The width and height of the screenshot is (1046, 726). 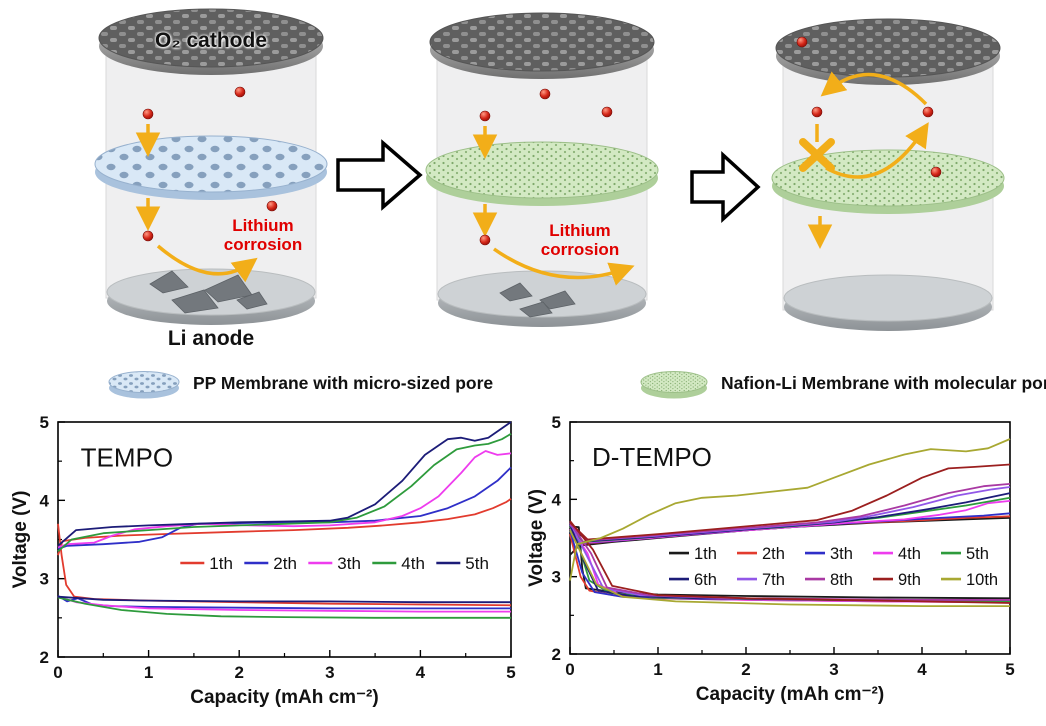 I want to click on pp-membrane-legend-label: PP Membrane with micro-sized pore, so click(x=343, y=382).